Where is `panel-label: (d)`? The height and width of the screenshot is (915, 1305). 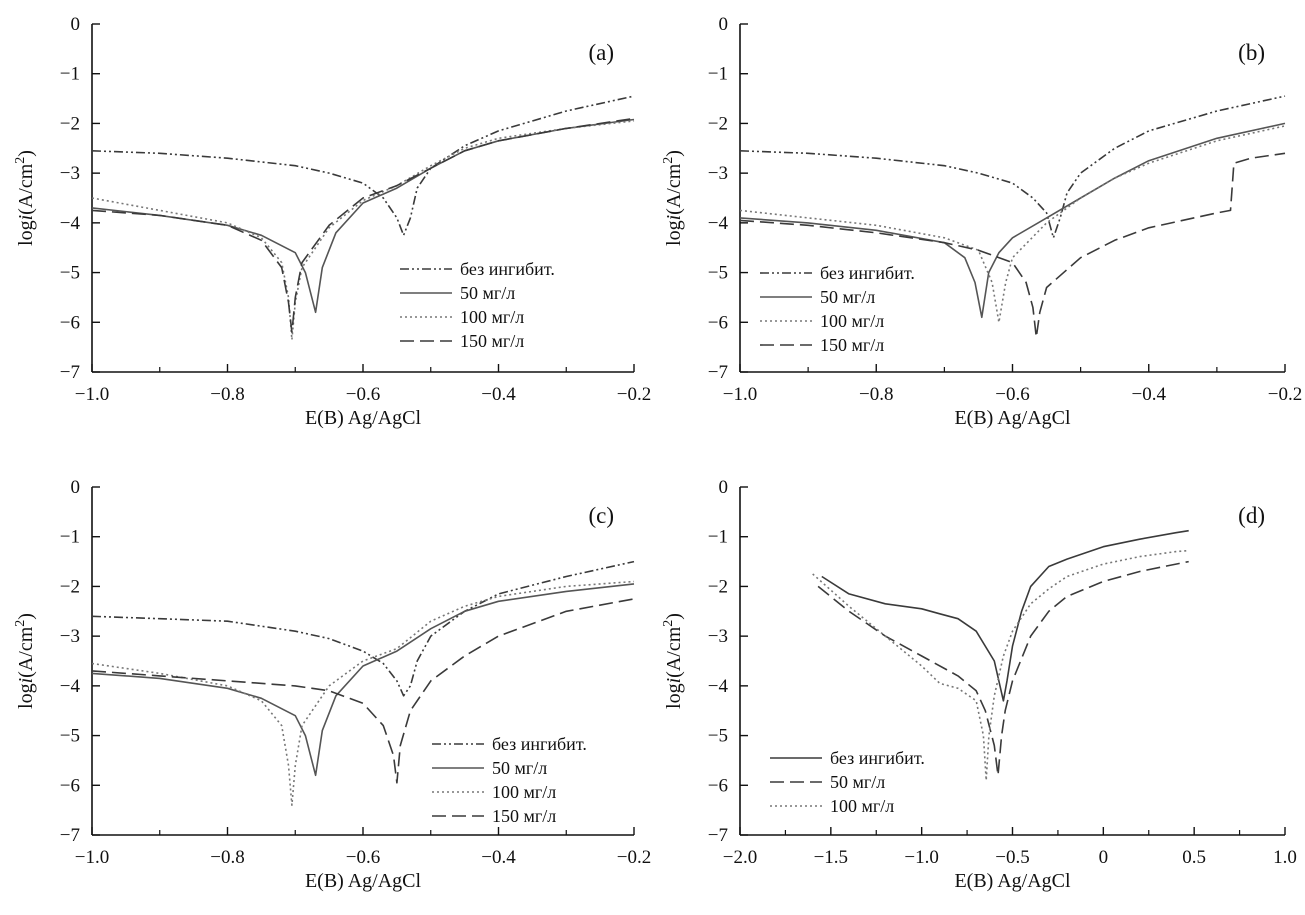 panel-label: (d) is located at coordinates (1251, 515).